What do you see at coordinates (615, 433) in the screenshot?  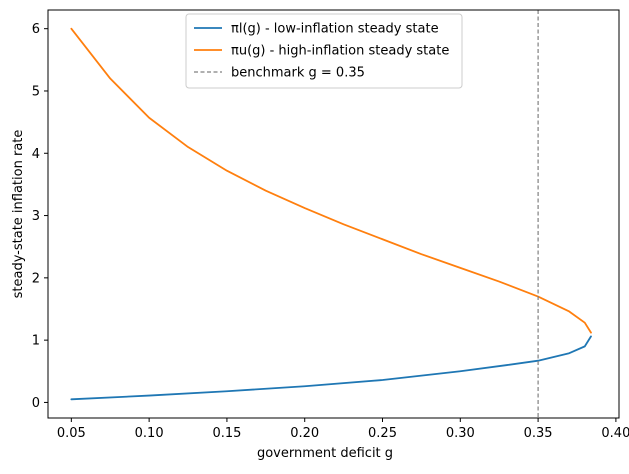 I see `x-tick-label: 0.40` at bounding box center [615, 433].